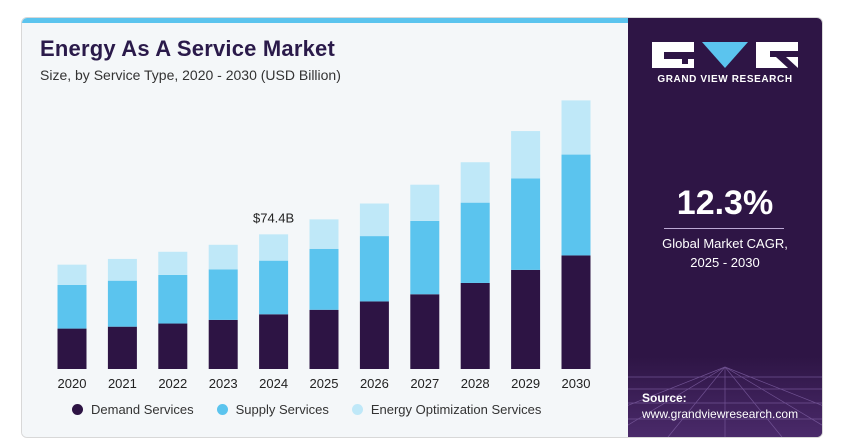 This screenshot has height=442, width=862. Describe the element at coordinates (374, 383) in the screenshot. I see `x-tick-label-2026: 2026` at that location.